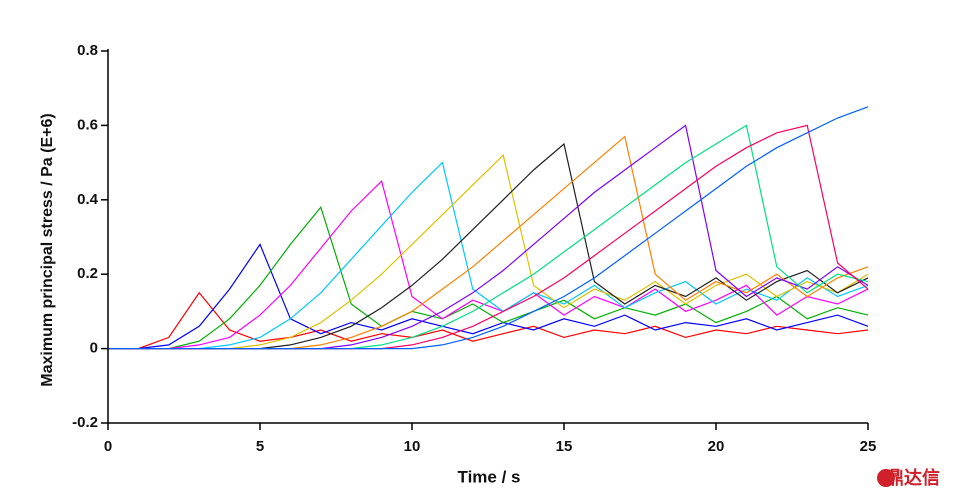 This screenshot has height=500, width=976. I want to click on watermark-logo, so click(886, 478).